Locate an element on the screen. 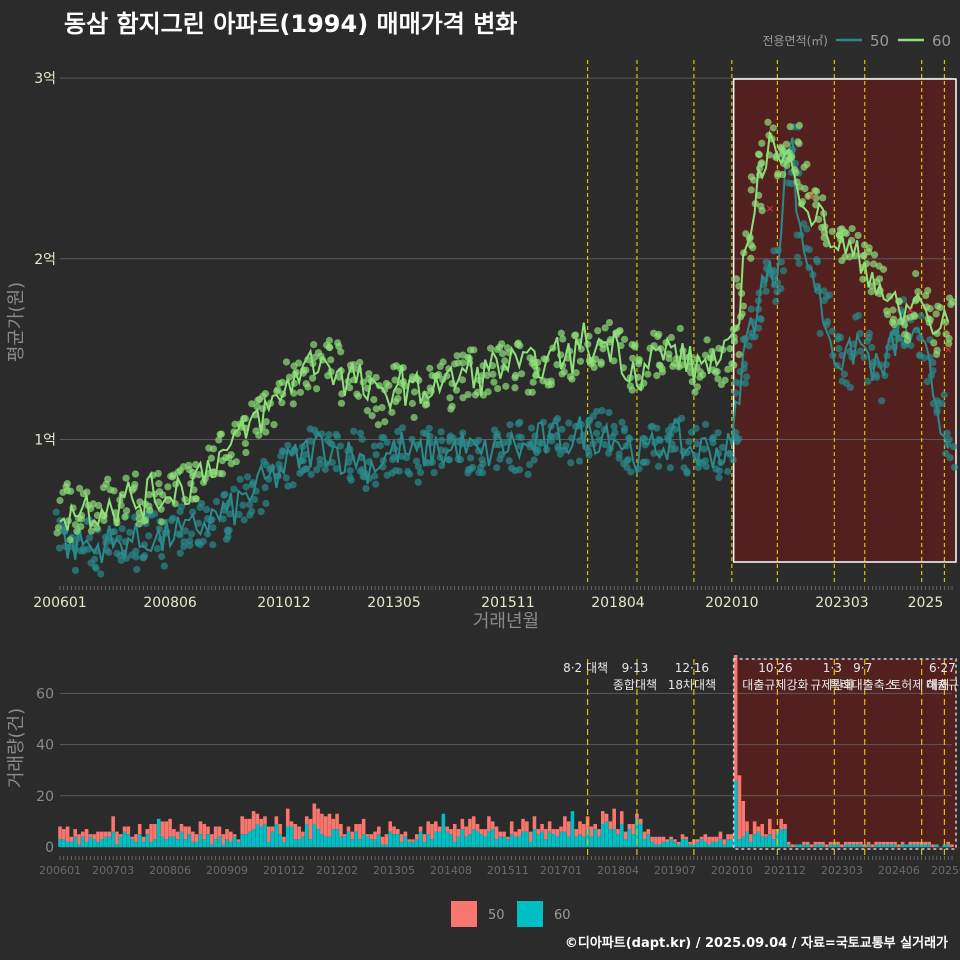  event-annotation: 대출규 is located at coordinates (942, 685).